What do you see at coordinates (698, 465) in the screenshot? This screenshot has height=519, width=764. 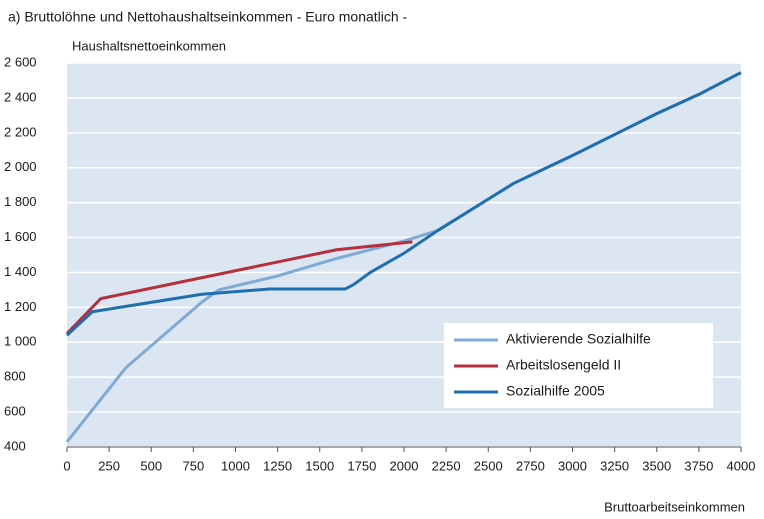 I see `x-tick-label: 3750` at bounding box center [698, 465].